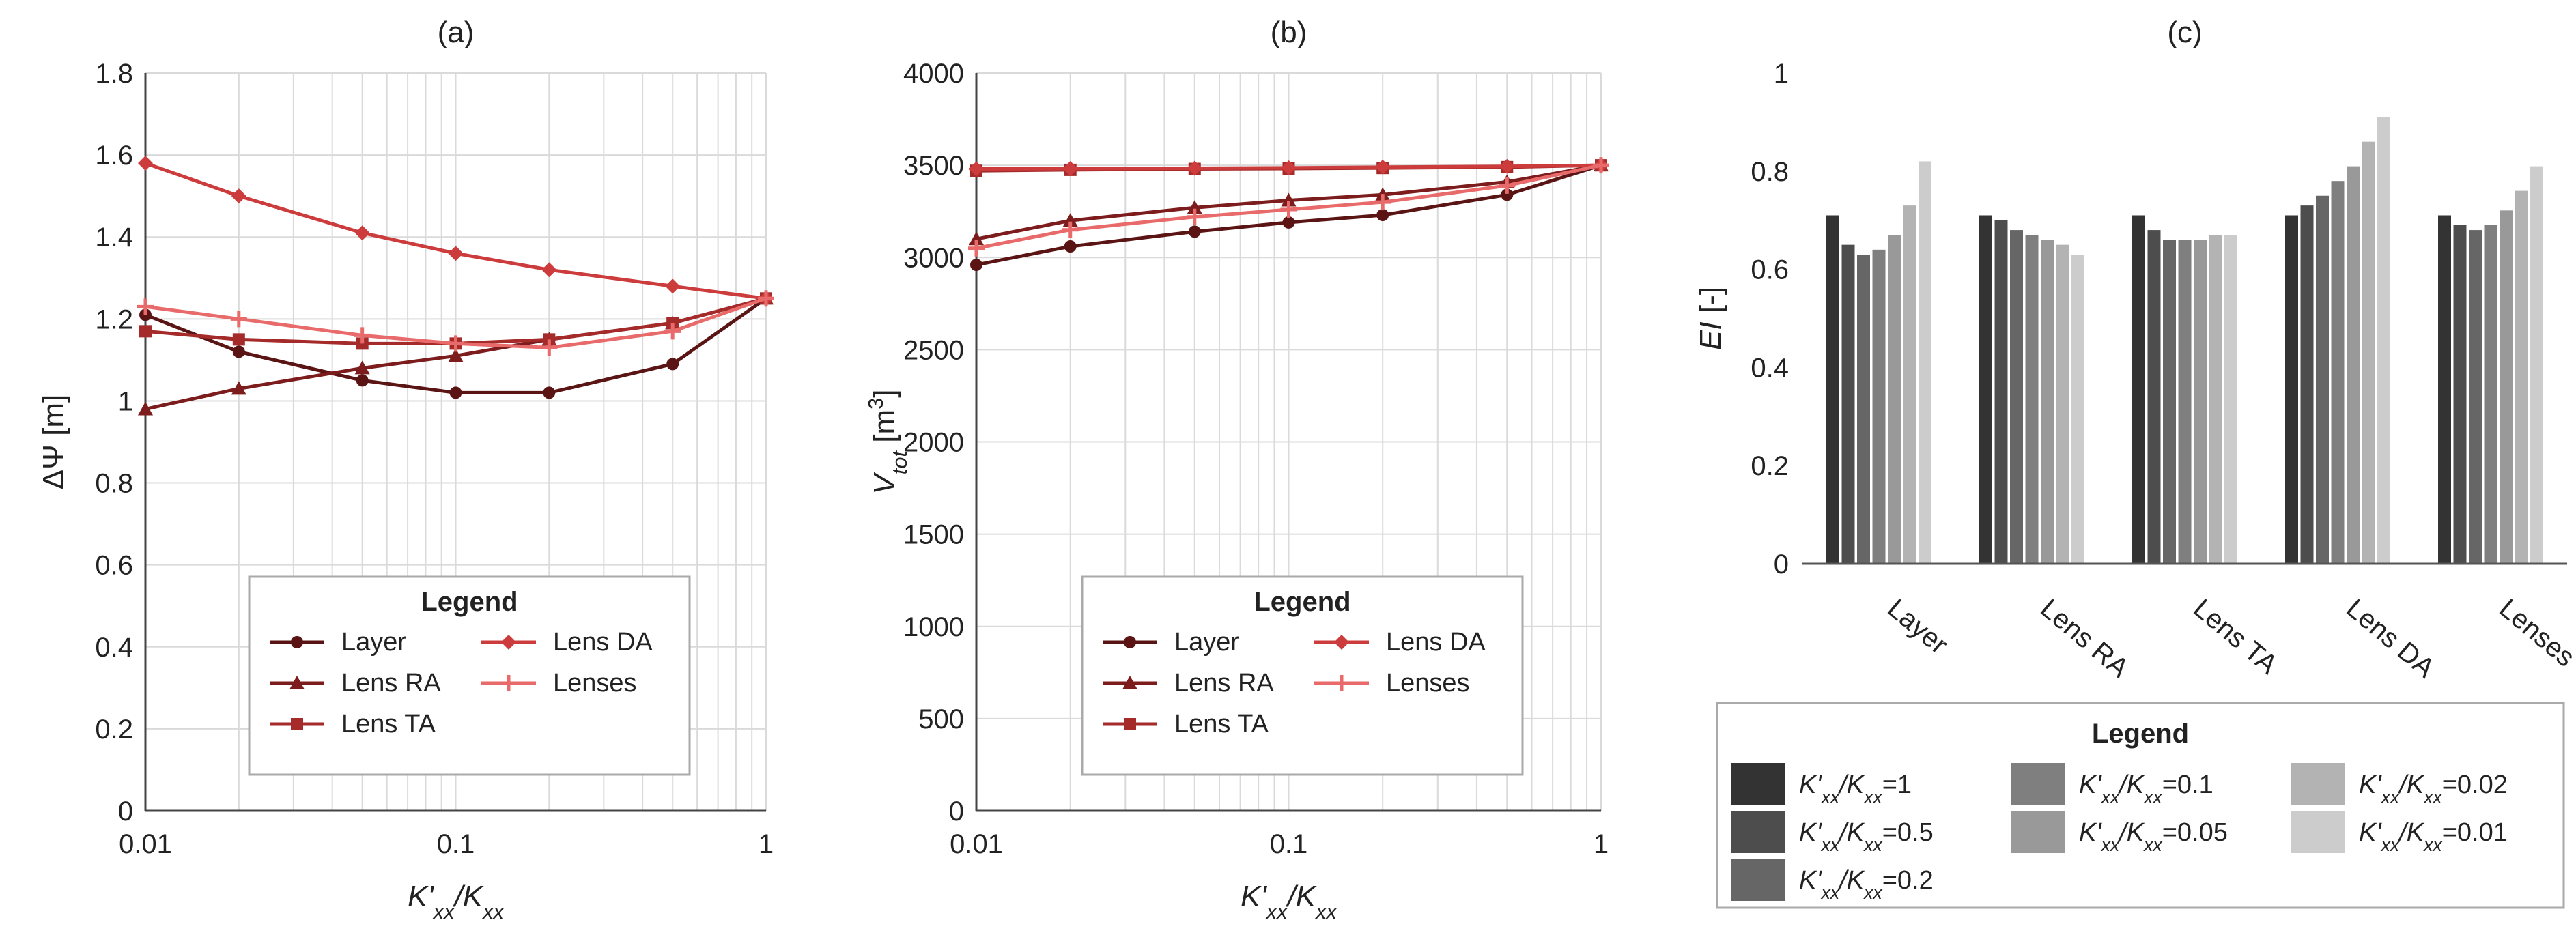  Describe the element at coordinates (1917, 626) in the screenshot. I see `x-tick-label: Layer` at that location.